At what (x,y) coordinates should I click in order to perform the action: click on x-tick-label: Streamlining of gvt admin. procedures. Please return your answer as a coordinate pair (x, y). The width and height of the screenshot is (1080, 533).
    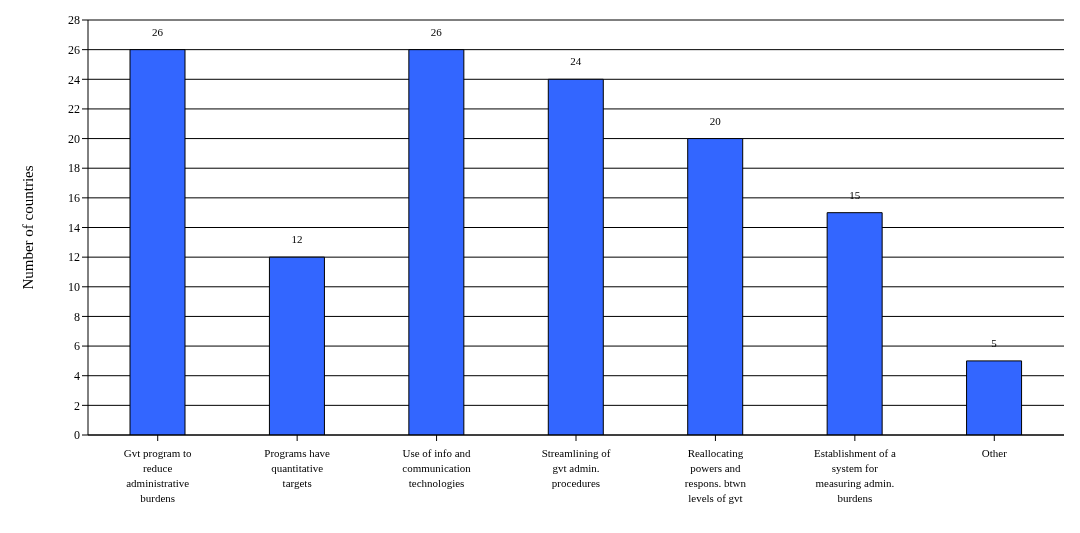
    Looking at the image, I should click on (576, 468).